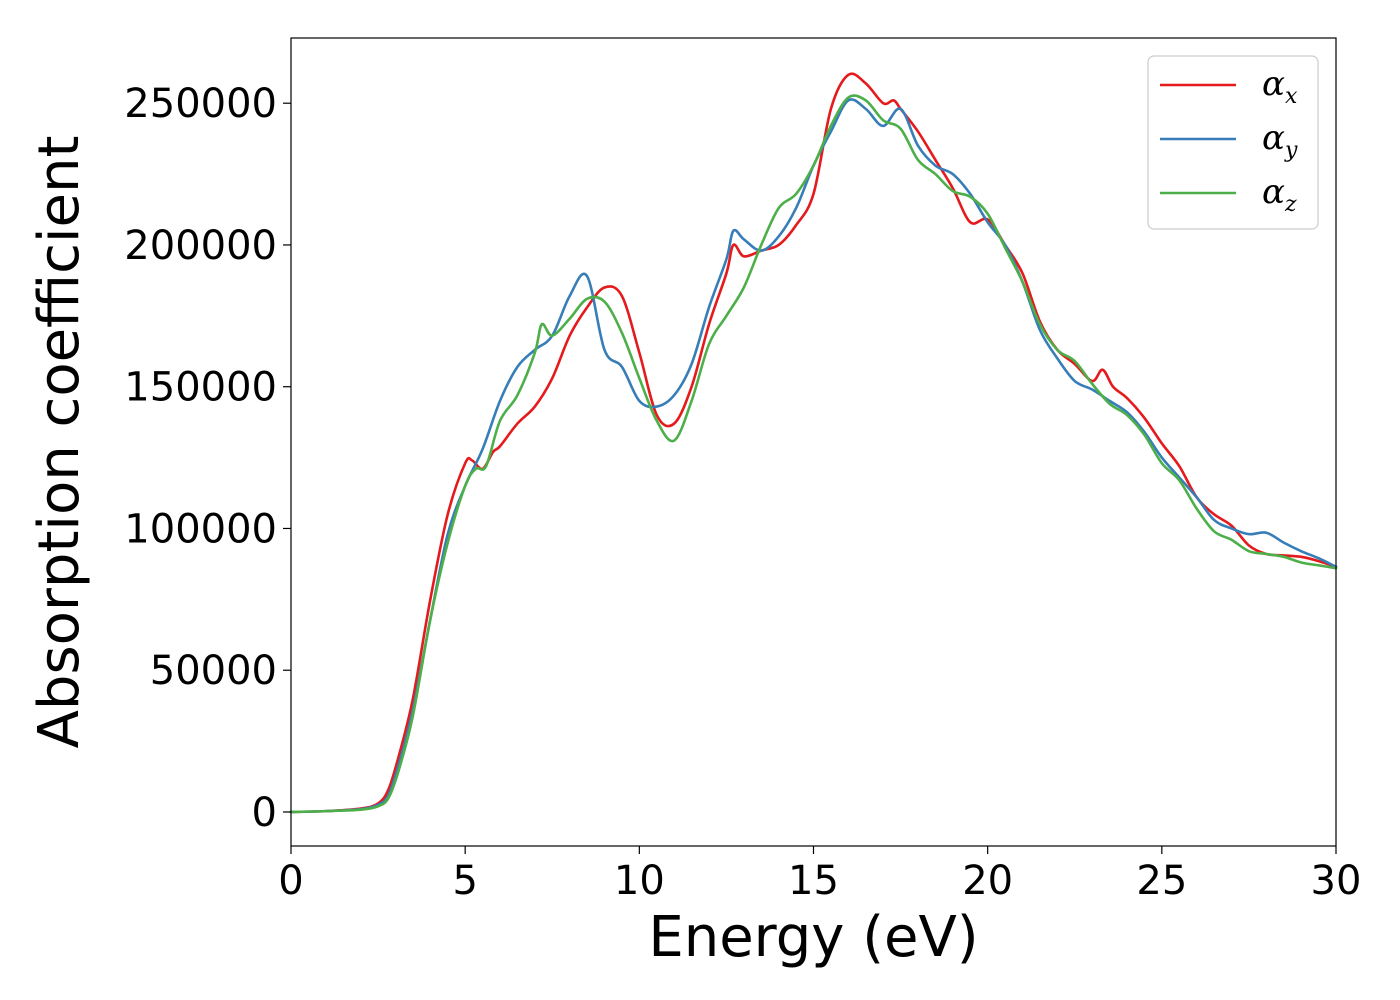  I want to click on x-tick-label: 25, so click(1161, 881).